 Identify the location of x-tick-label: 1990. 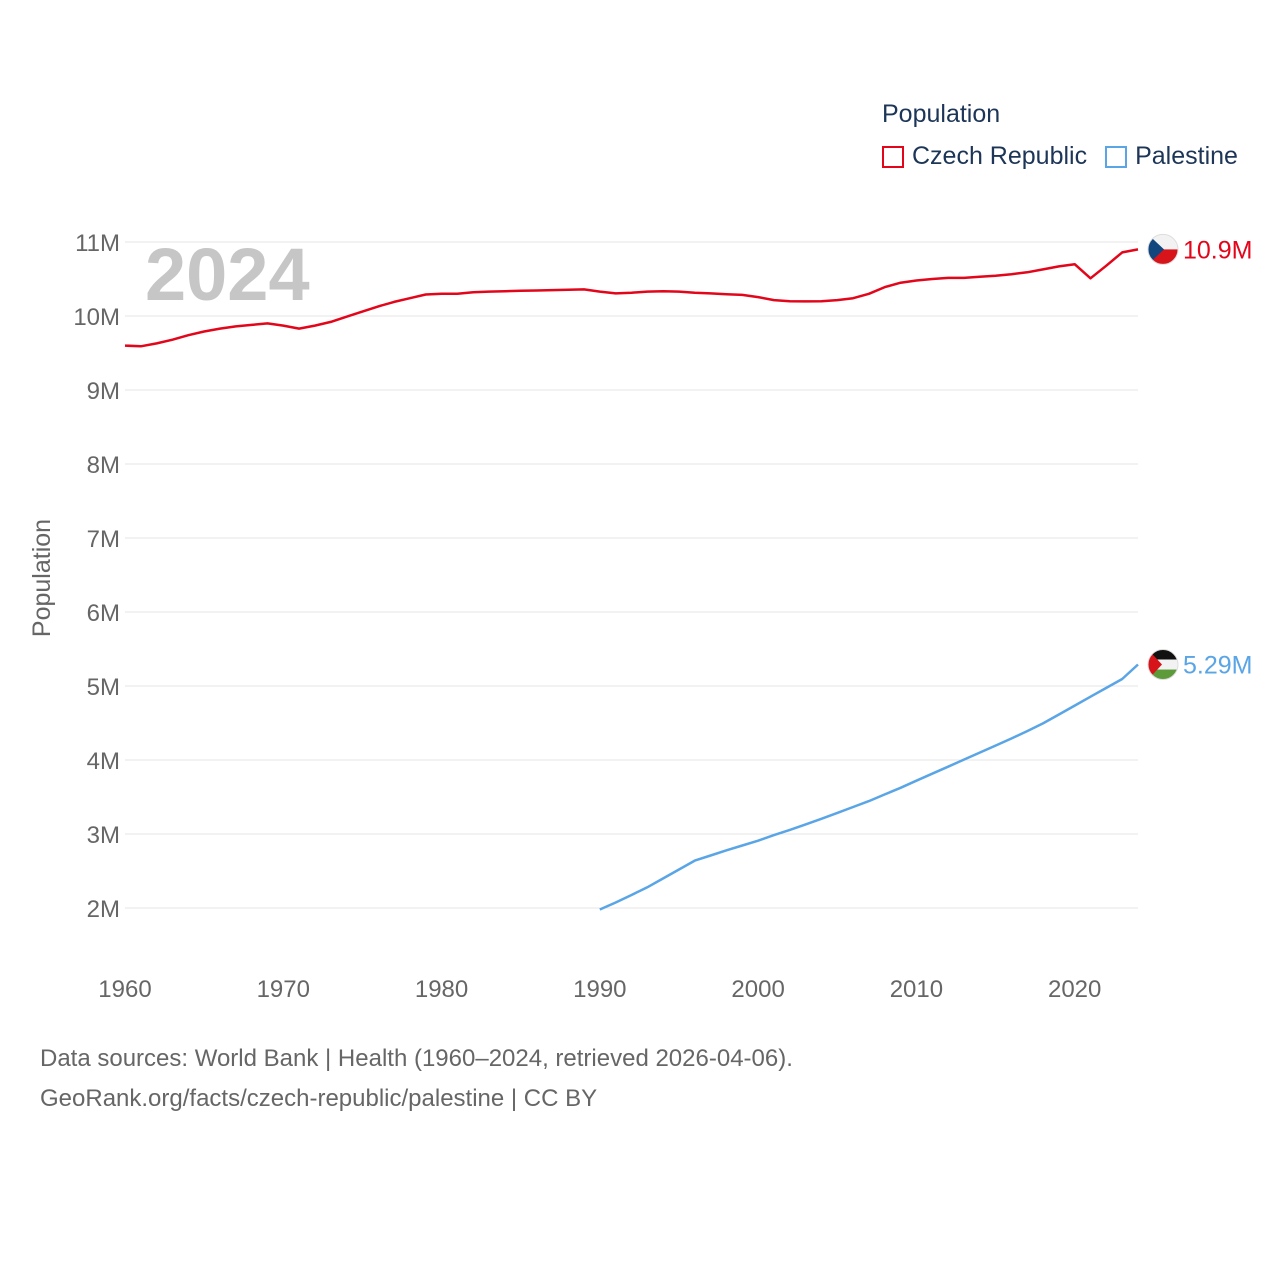
(599, 989).